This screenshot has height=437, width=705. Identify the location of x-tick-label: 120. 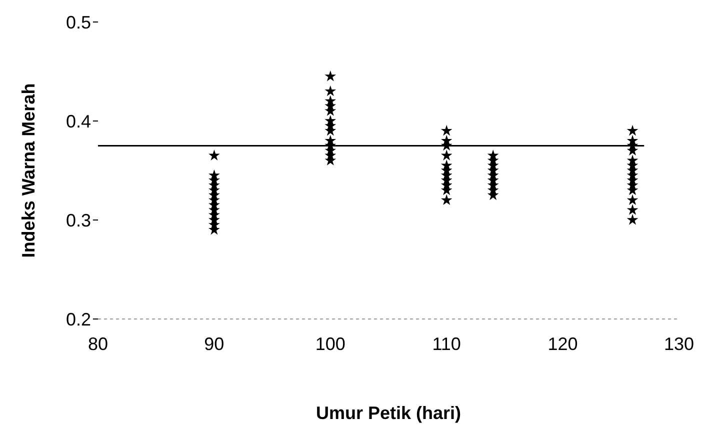
(563, 344).